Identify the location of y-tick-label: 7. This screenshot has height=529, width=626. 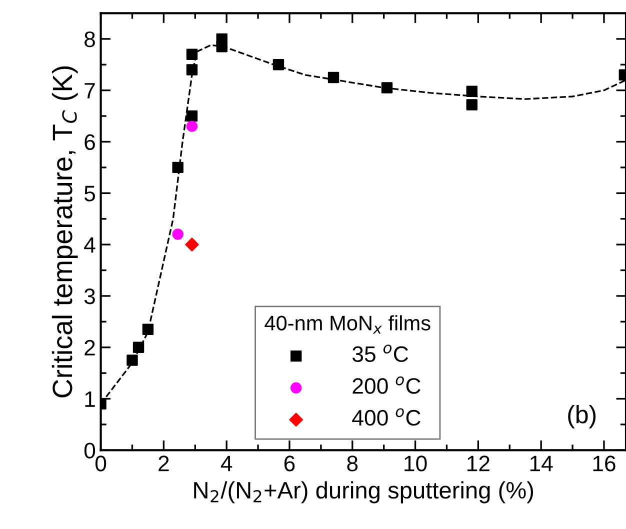
(89, 90).